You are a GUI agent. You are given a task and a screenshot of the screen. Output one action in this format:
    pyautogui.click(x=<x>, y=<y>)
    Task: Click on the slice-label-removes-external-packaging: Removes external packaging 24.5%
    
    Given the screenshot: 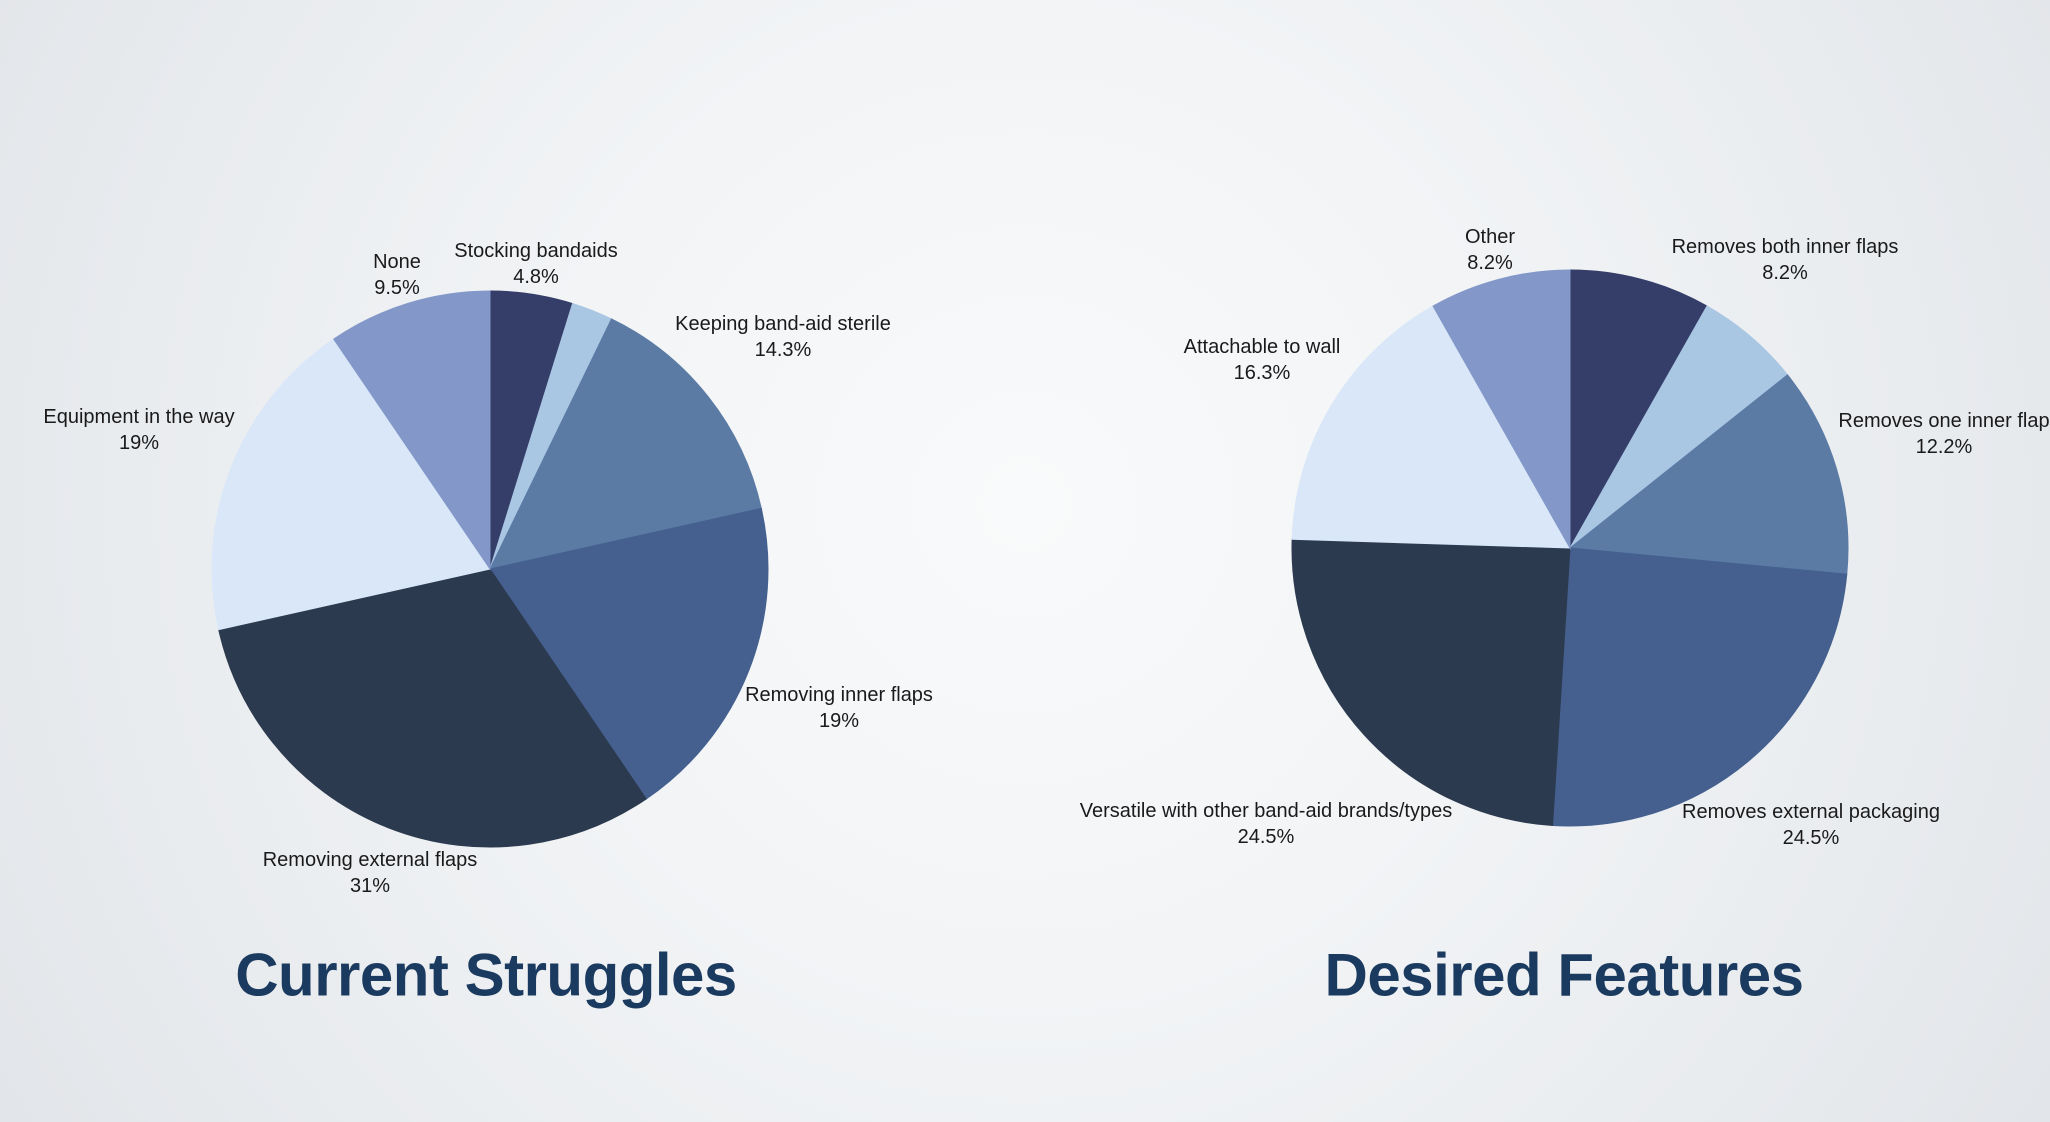 What is the action you would take?
    pyautogui.click(x=1811, y=825)
    